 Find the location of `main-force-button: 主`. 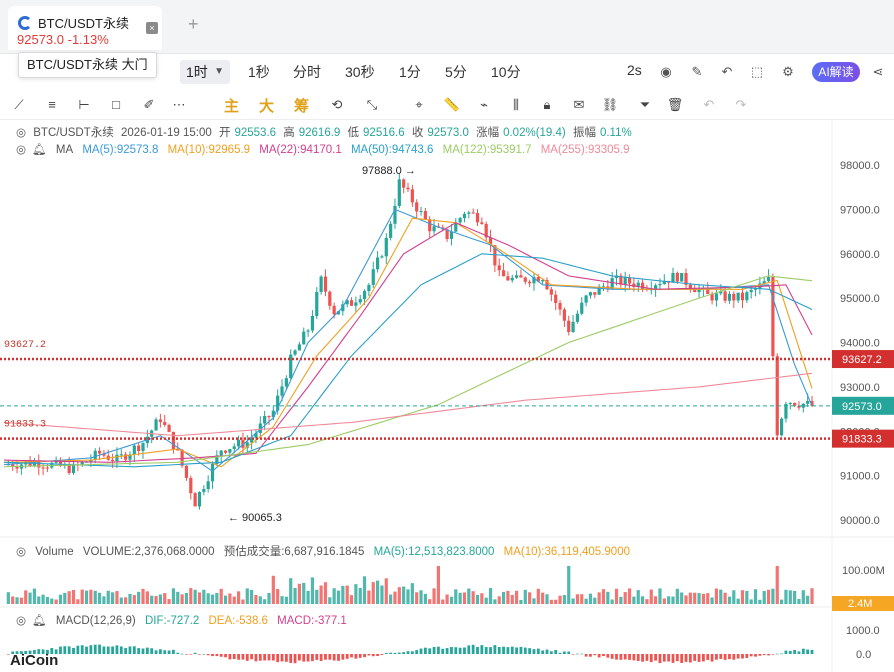

main-force-button: 主 is located at coordinates (232, 106).